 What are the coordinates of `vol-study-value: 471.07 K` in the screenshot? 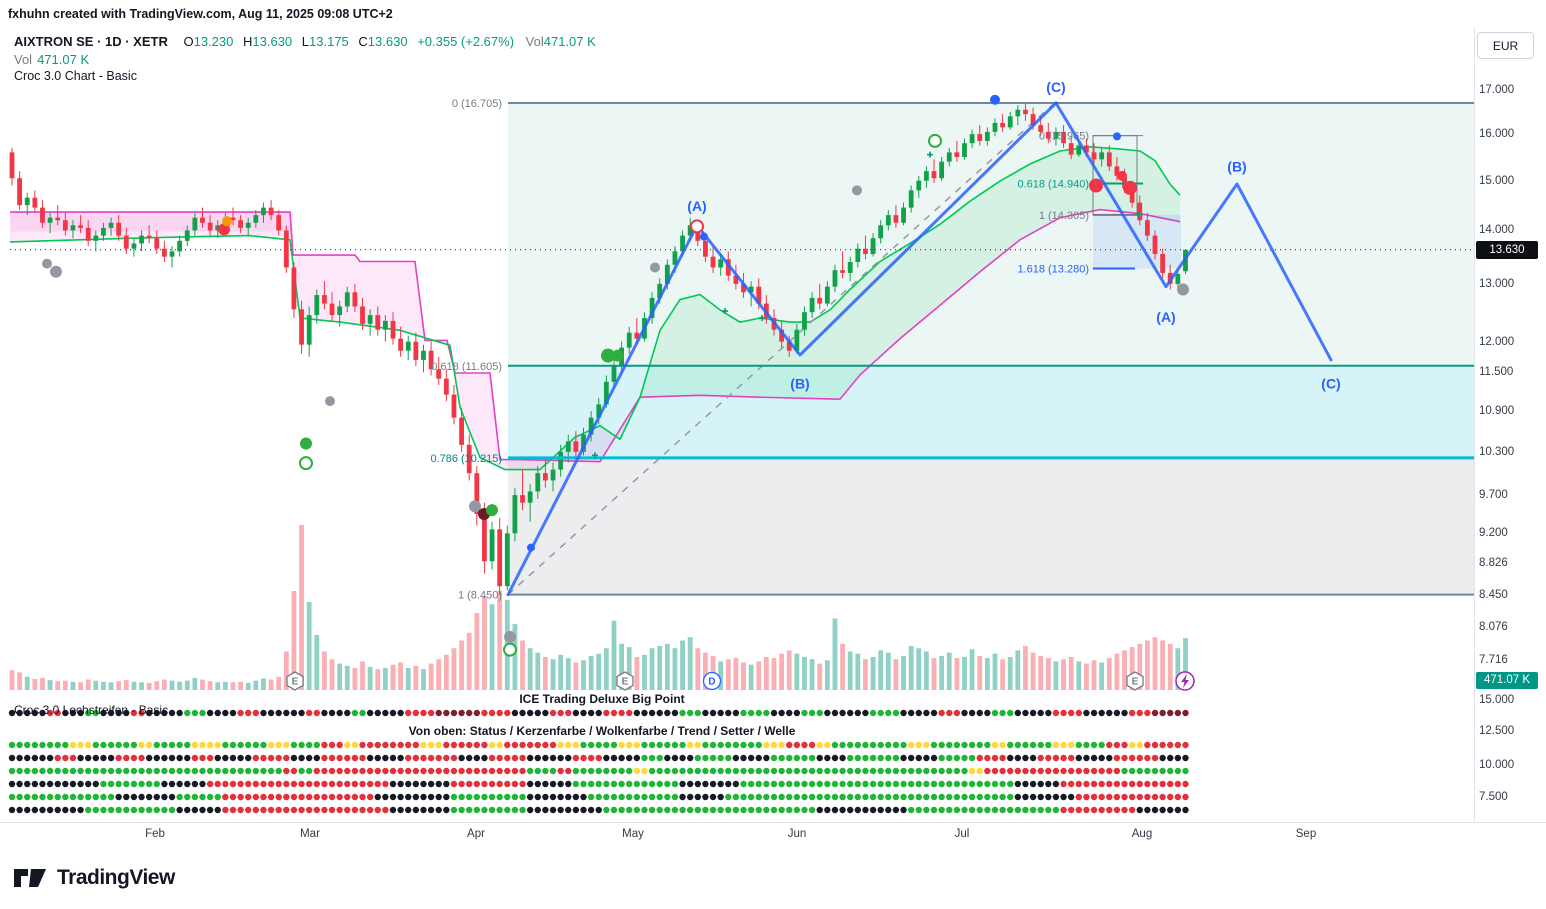 It's located at (63, 59).